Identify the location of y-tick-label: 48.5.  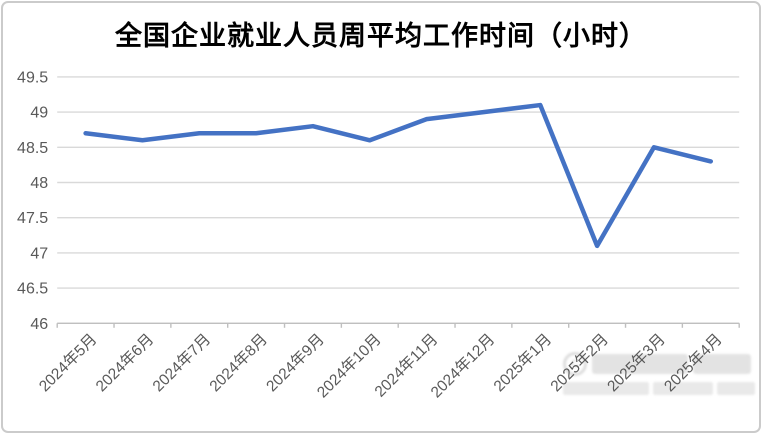
(32, 148).